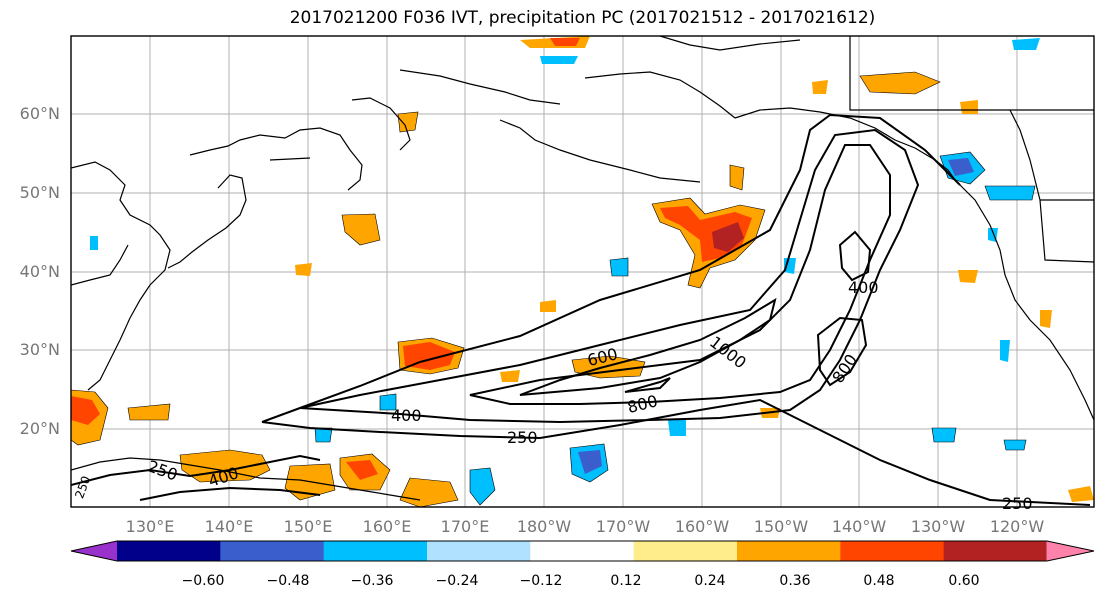 Image resolution: width=1105 pixels, height=601 pixels. What do you see at coordinates (387, 526) in the screenshot?
I see `lon-label: 160°E` at bounding box center [387, 526].